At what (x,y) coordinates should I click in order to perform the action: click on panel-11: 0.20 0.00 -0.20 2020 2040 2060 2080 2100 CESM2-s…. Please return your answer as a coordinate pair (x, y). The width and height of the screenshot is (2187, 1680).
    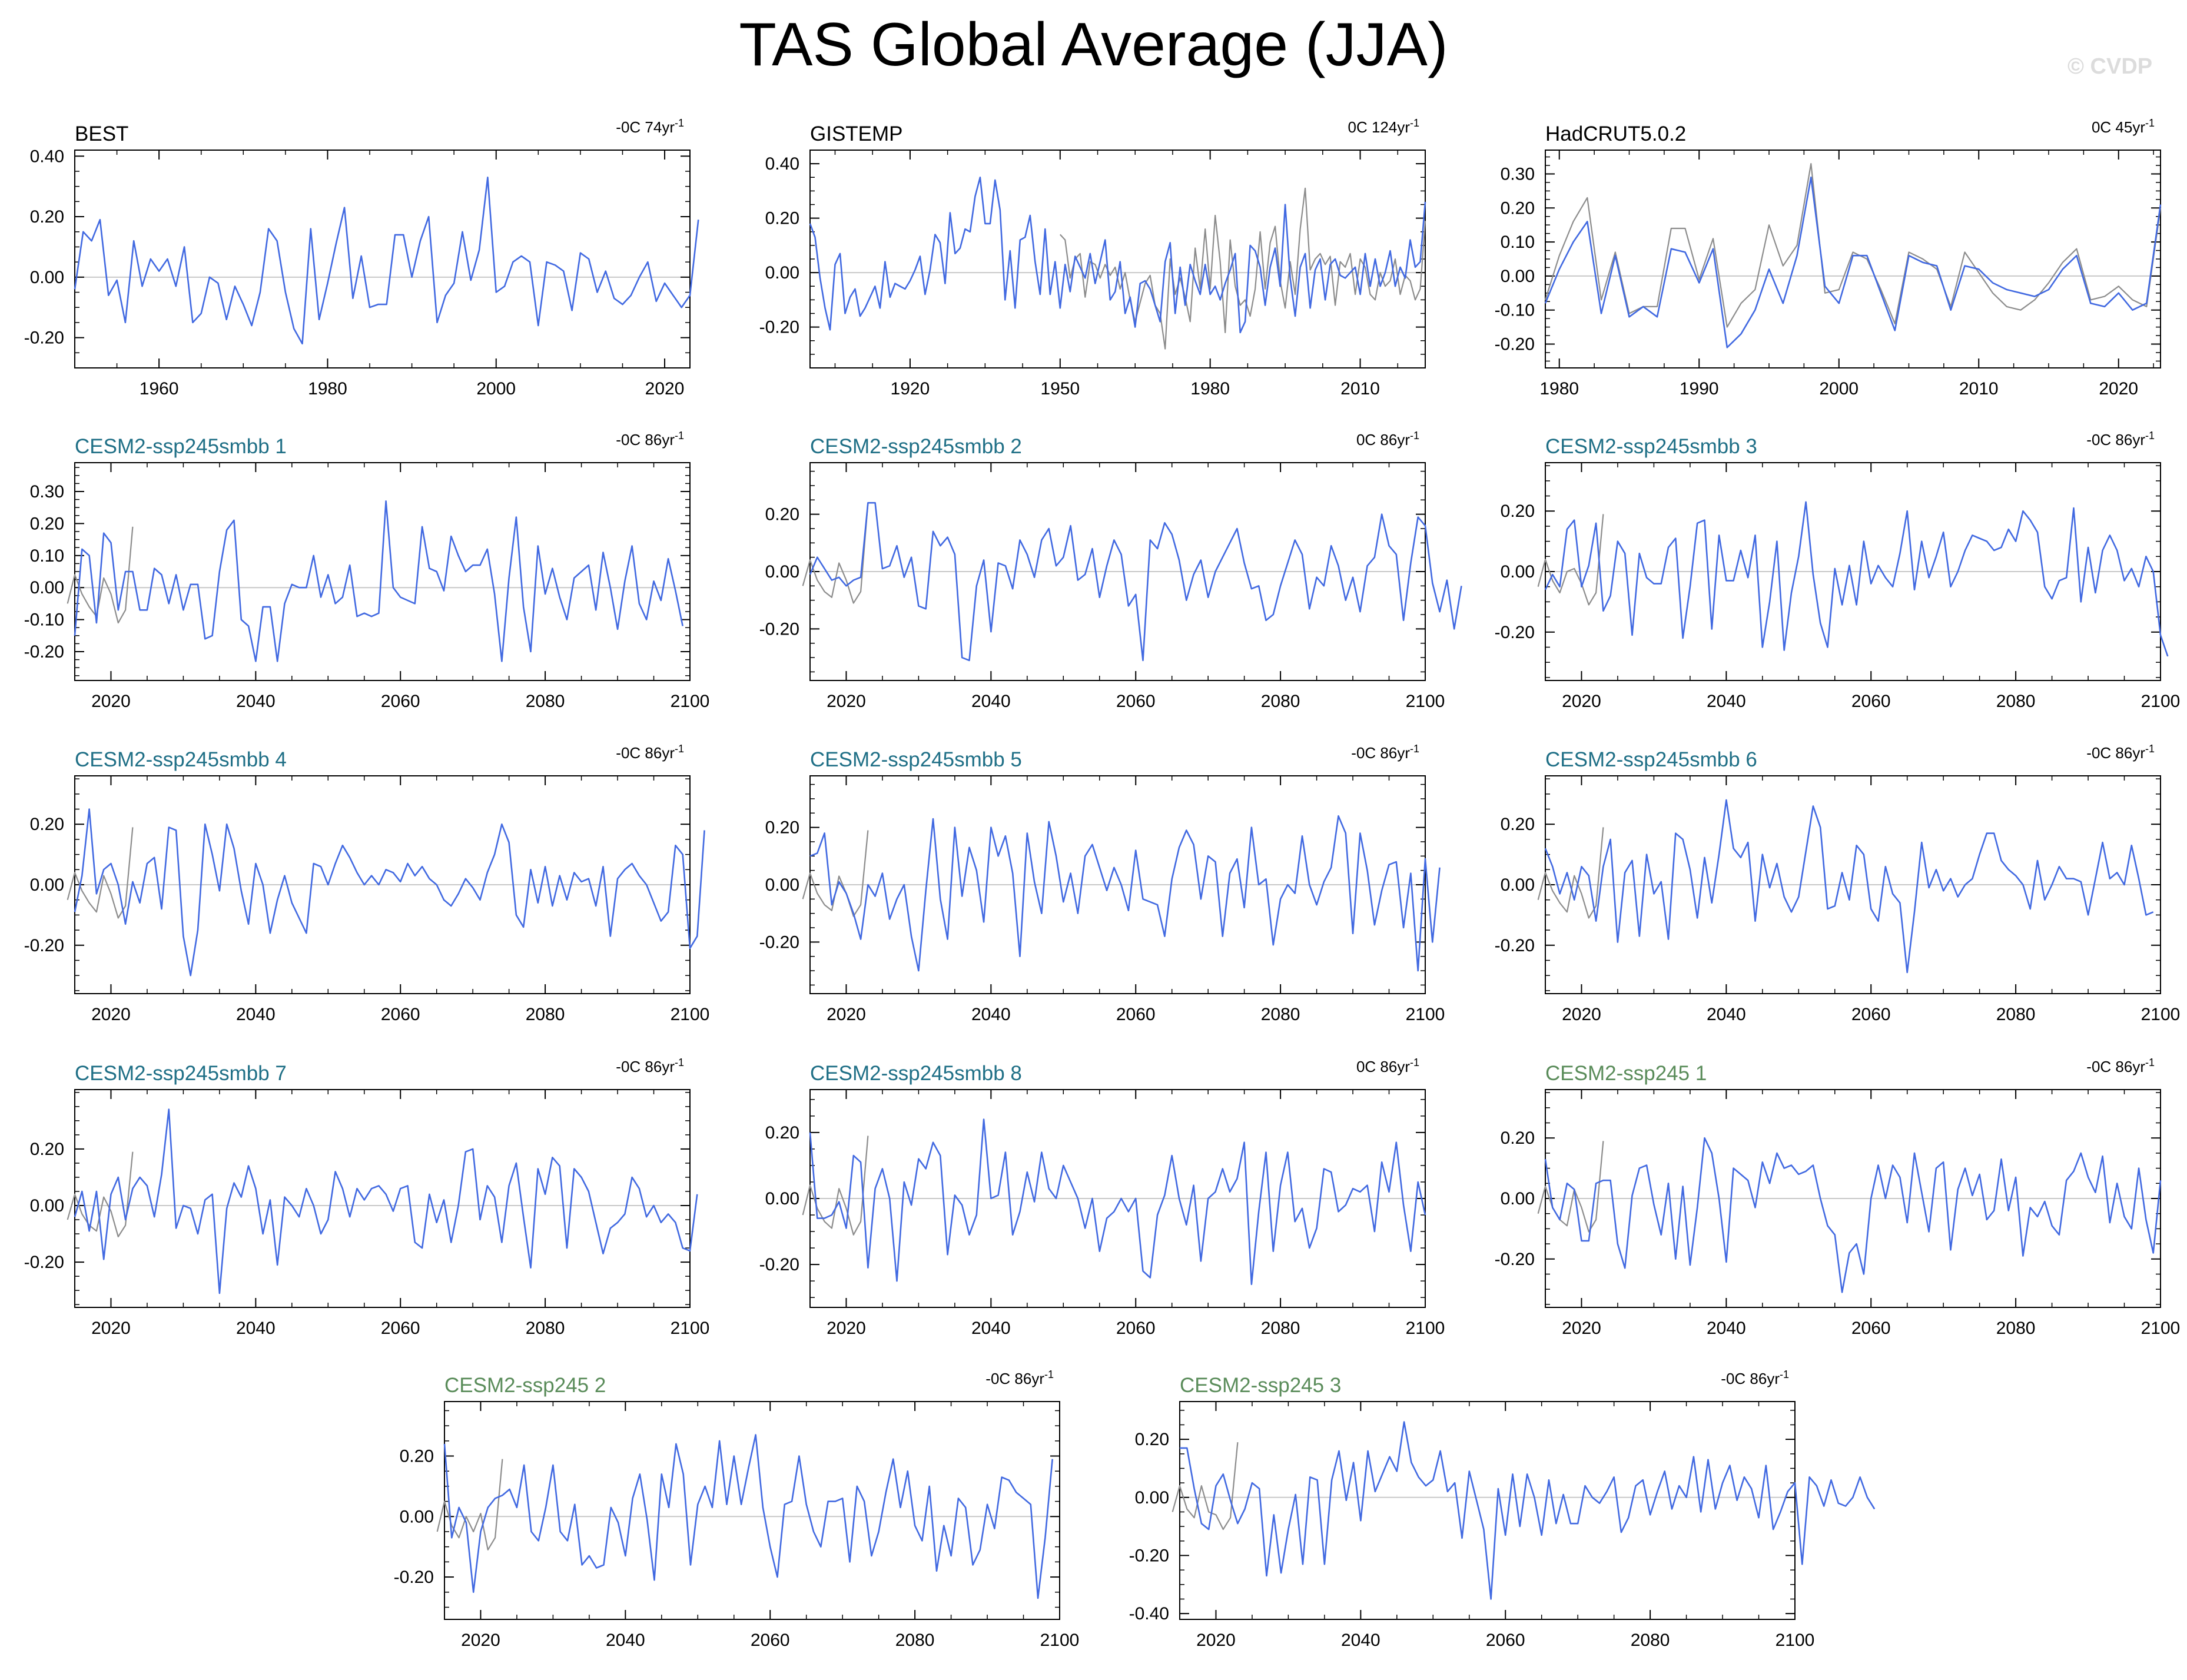
    Looking at the image, I should click on (1102, 1198).